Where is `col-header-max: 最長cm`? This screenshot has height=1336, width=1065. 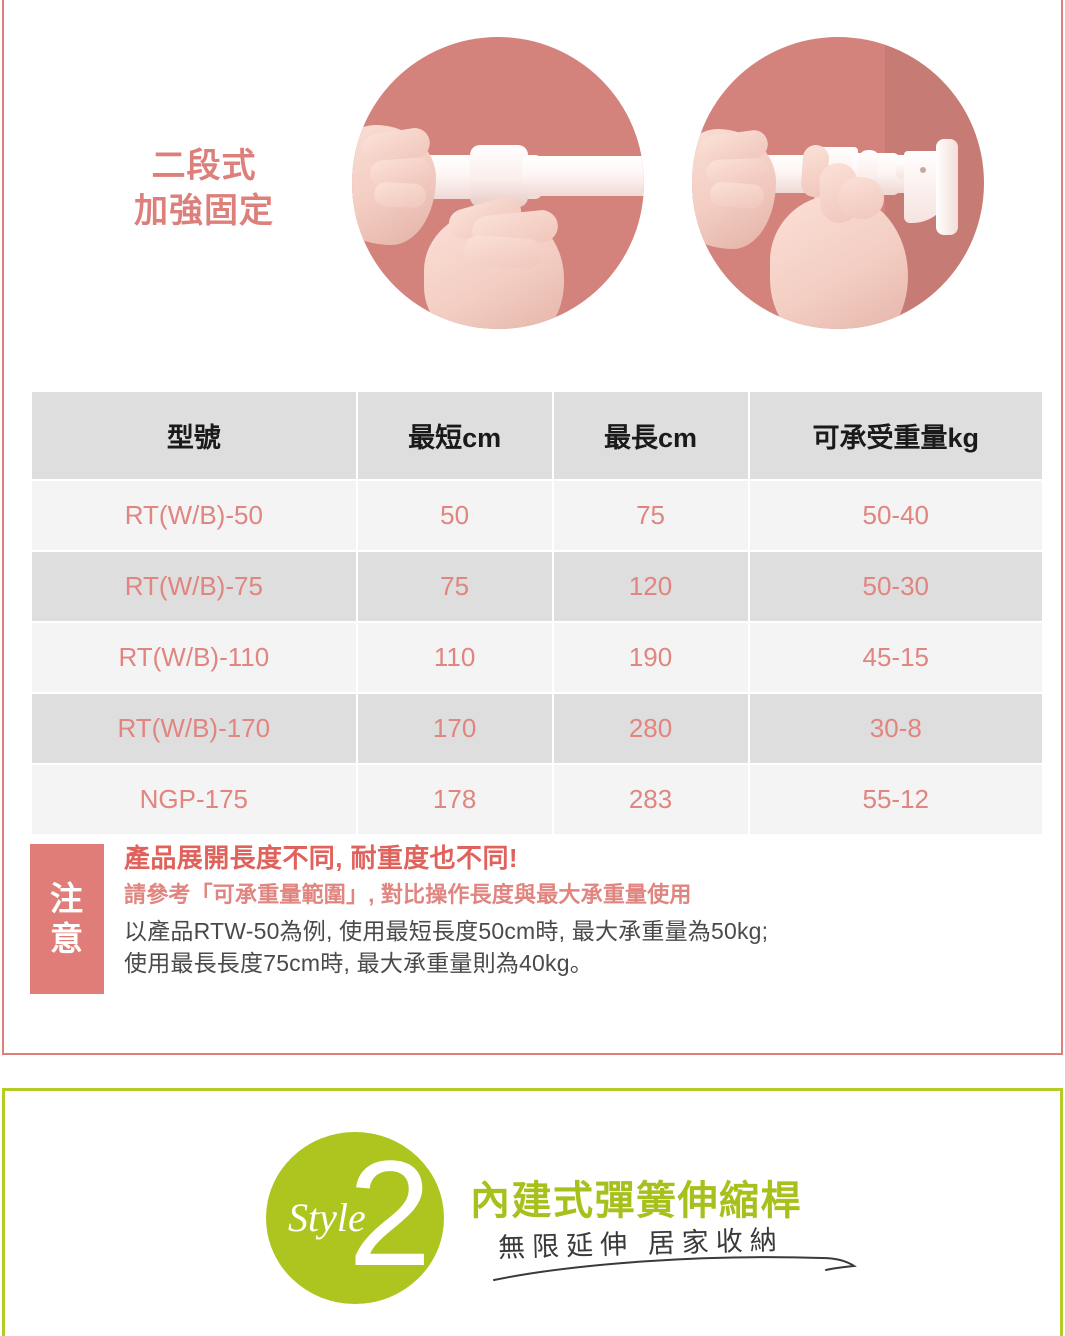 col-header-max: 最長cm is located at coordinates (650, 435).